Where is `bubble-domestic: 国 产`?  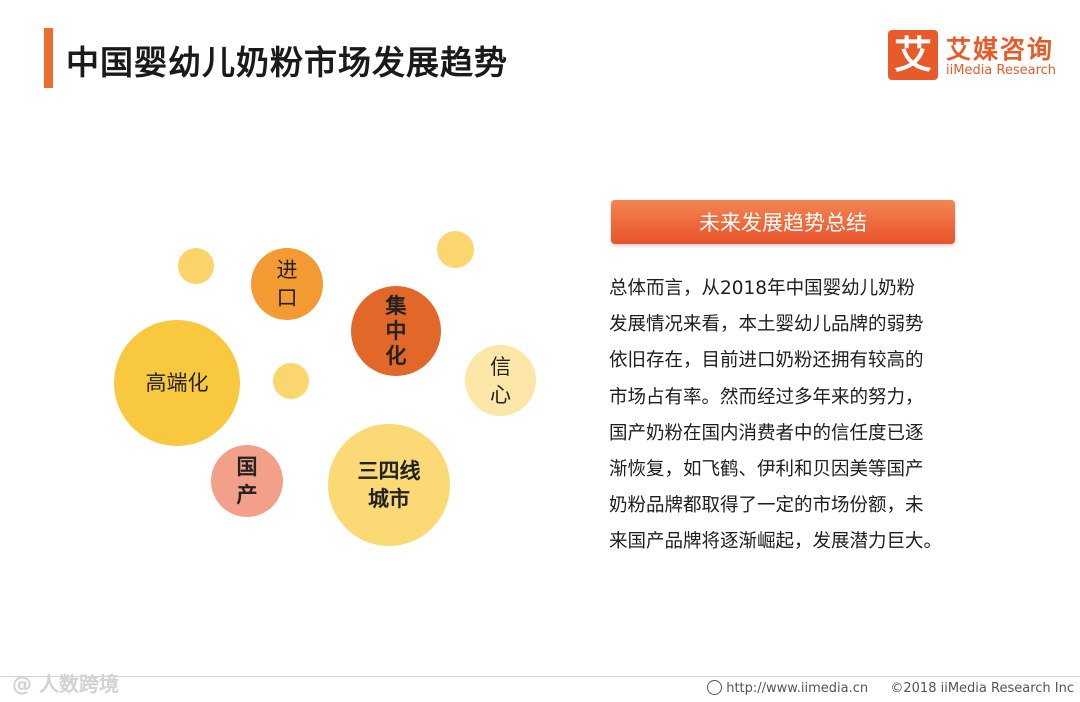
bubble-domestic: 国 产 is located at coordinates (247, 481).